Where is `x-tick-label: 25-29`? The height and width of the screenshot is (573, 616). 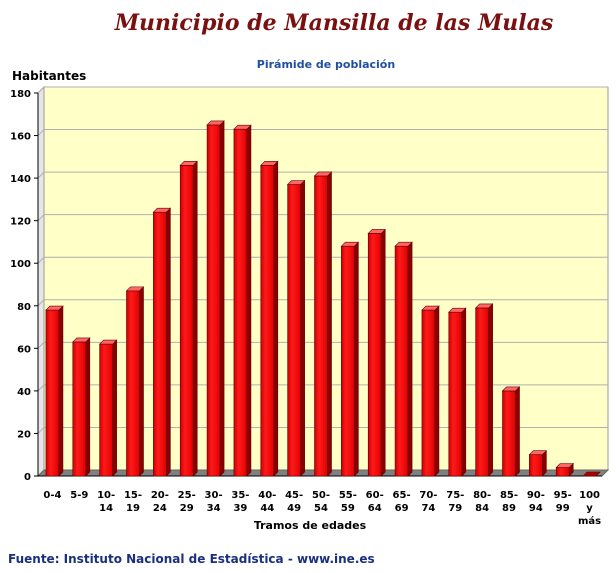
x-tick-label: 25-29 is located at coordinates (187, 502).